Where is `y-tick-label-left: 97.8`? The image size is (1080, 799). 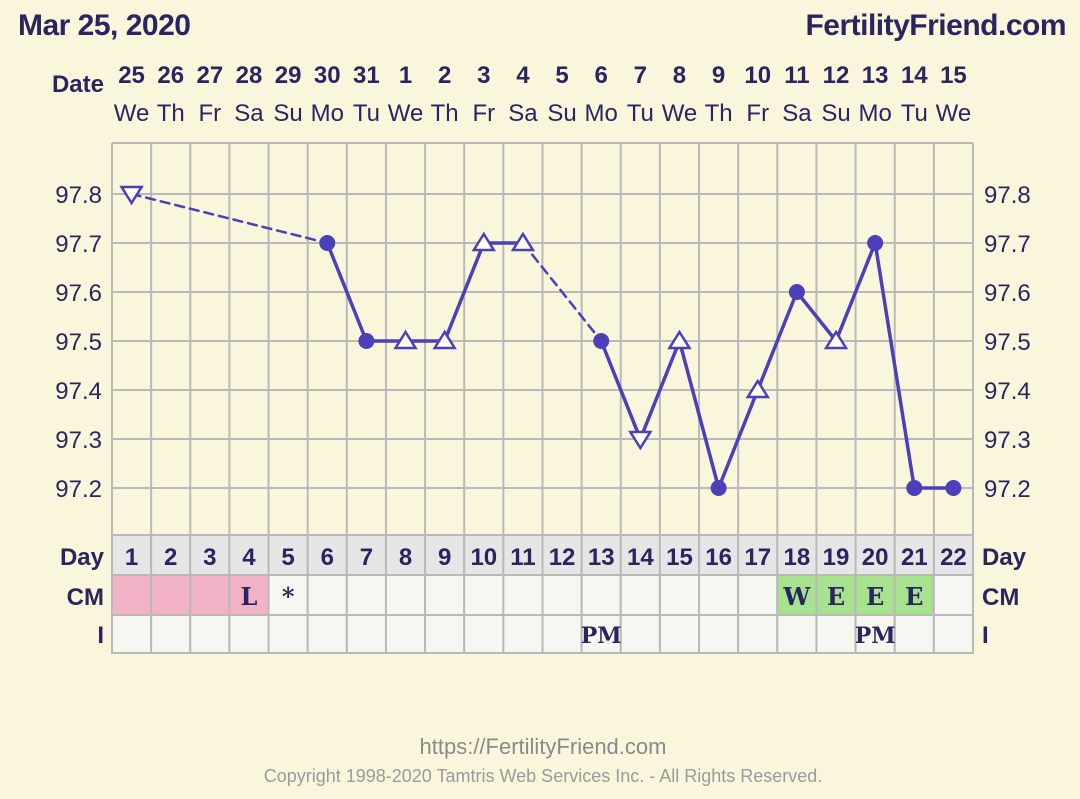 y-tick-label-left: 97.8 is located at coordinates (78, 195).